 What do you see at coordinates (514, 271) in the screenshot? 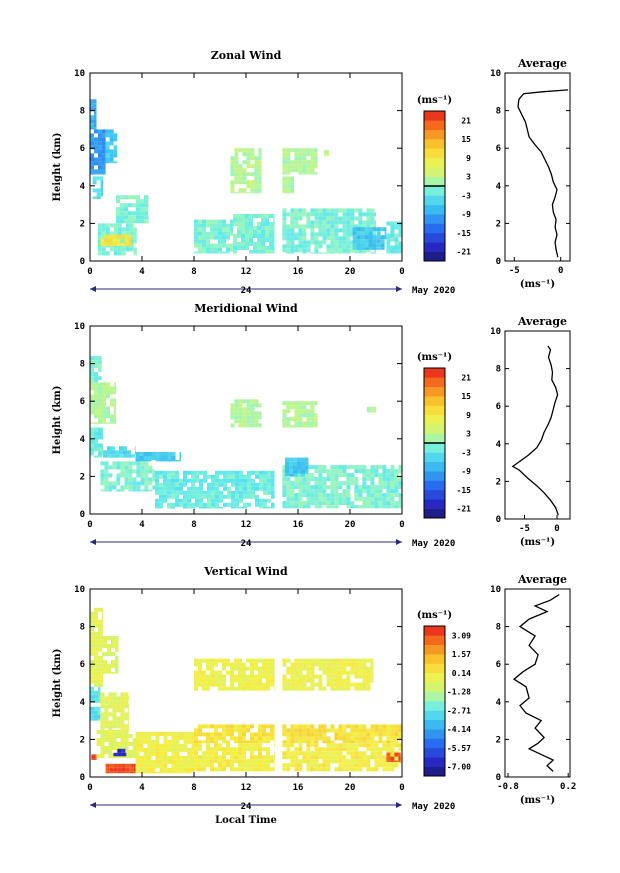
I see `average-x-tick-label: -5` at bounding box center [514, 271].